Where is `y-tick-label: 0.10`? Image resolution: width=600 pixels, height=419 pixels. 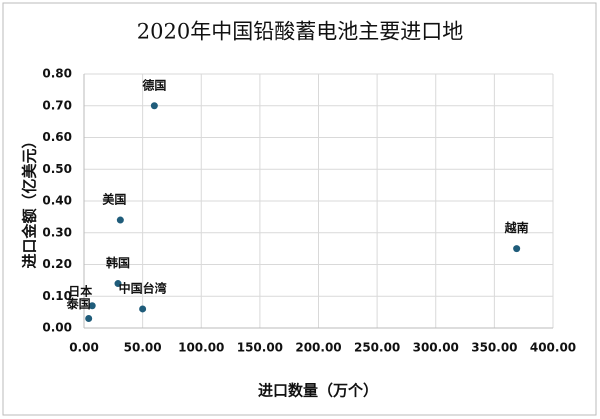
y-tick-label: 0.10 is located at coordinates (57, 296).